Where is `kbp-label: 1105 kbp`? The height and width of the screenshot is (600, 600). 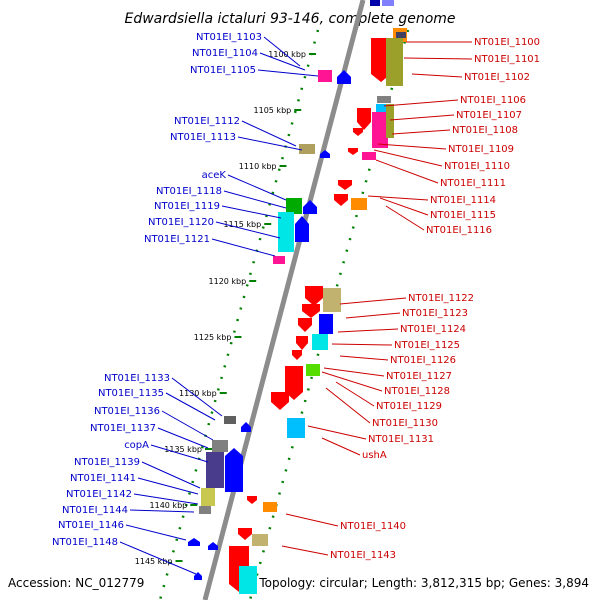 kbp-label: 1105 kbp is located at coordinates (273, 110).